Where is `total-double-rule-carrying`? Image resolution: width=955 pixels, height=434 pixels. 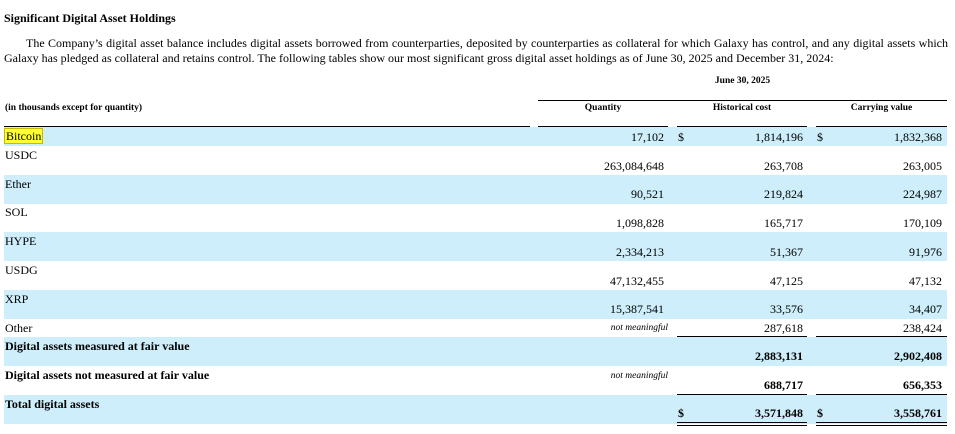 total-double-rule-carrying is located at coordinates (881, 424).